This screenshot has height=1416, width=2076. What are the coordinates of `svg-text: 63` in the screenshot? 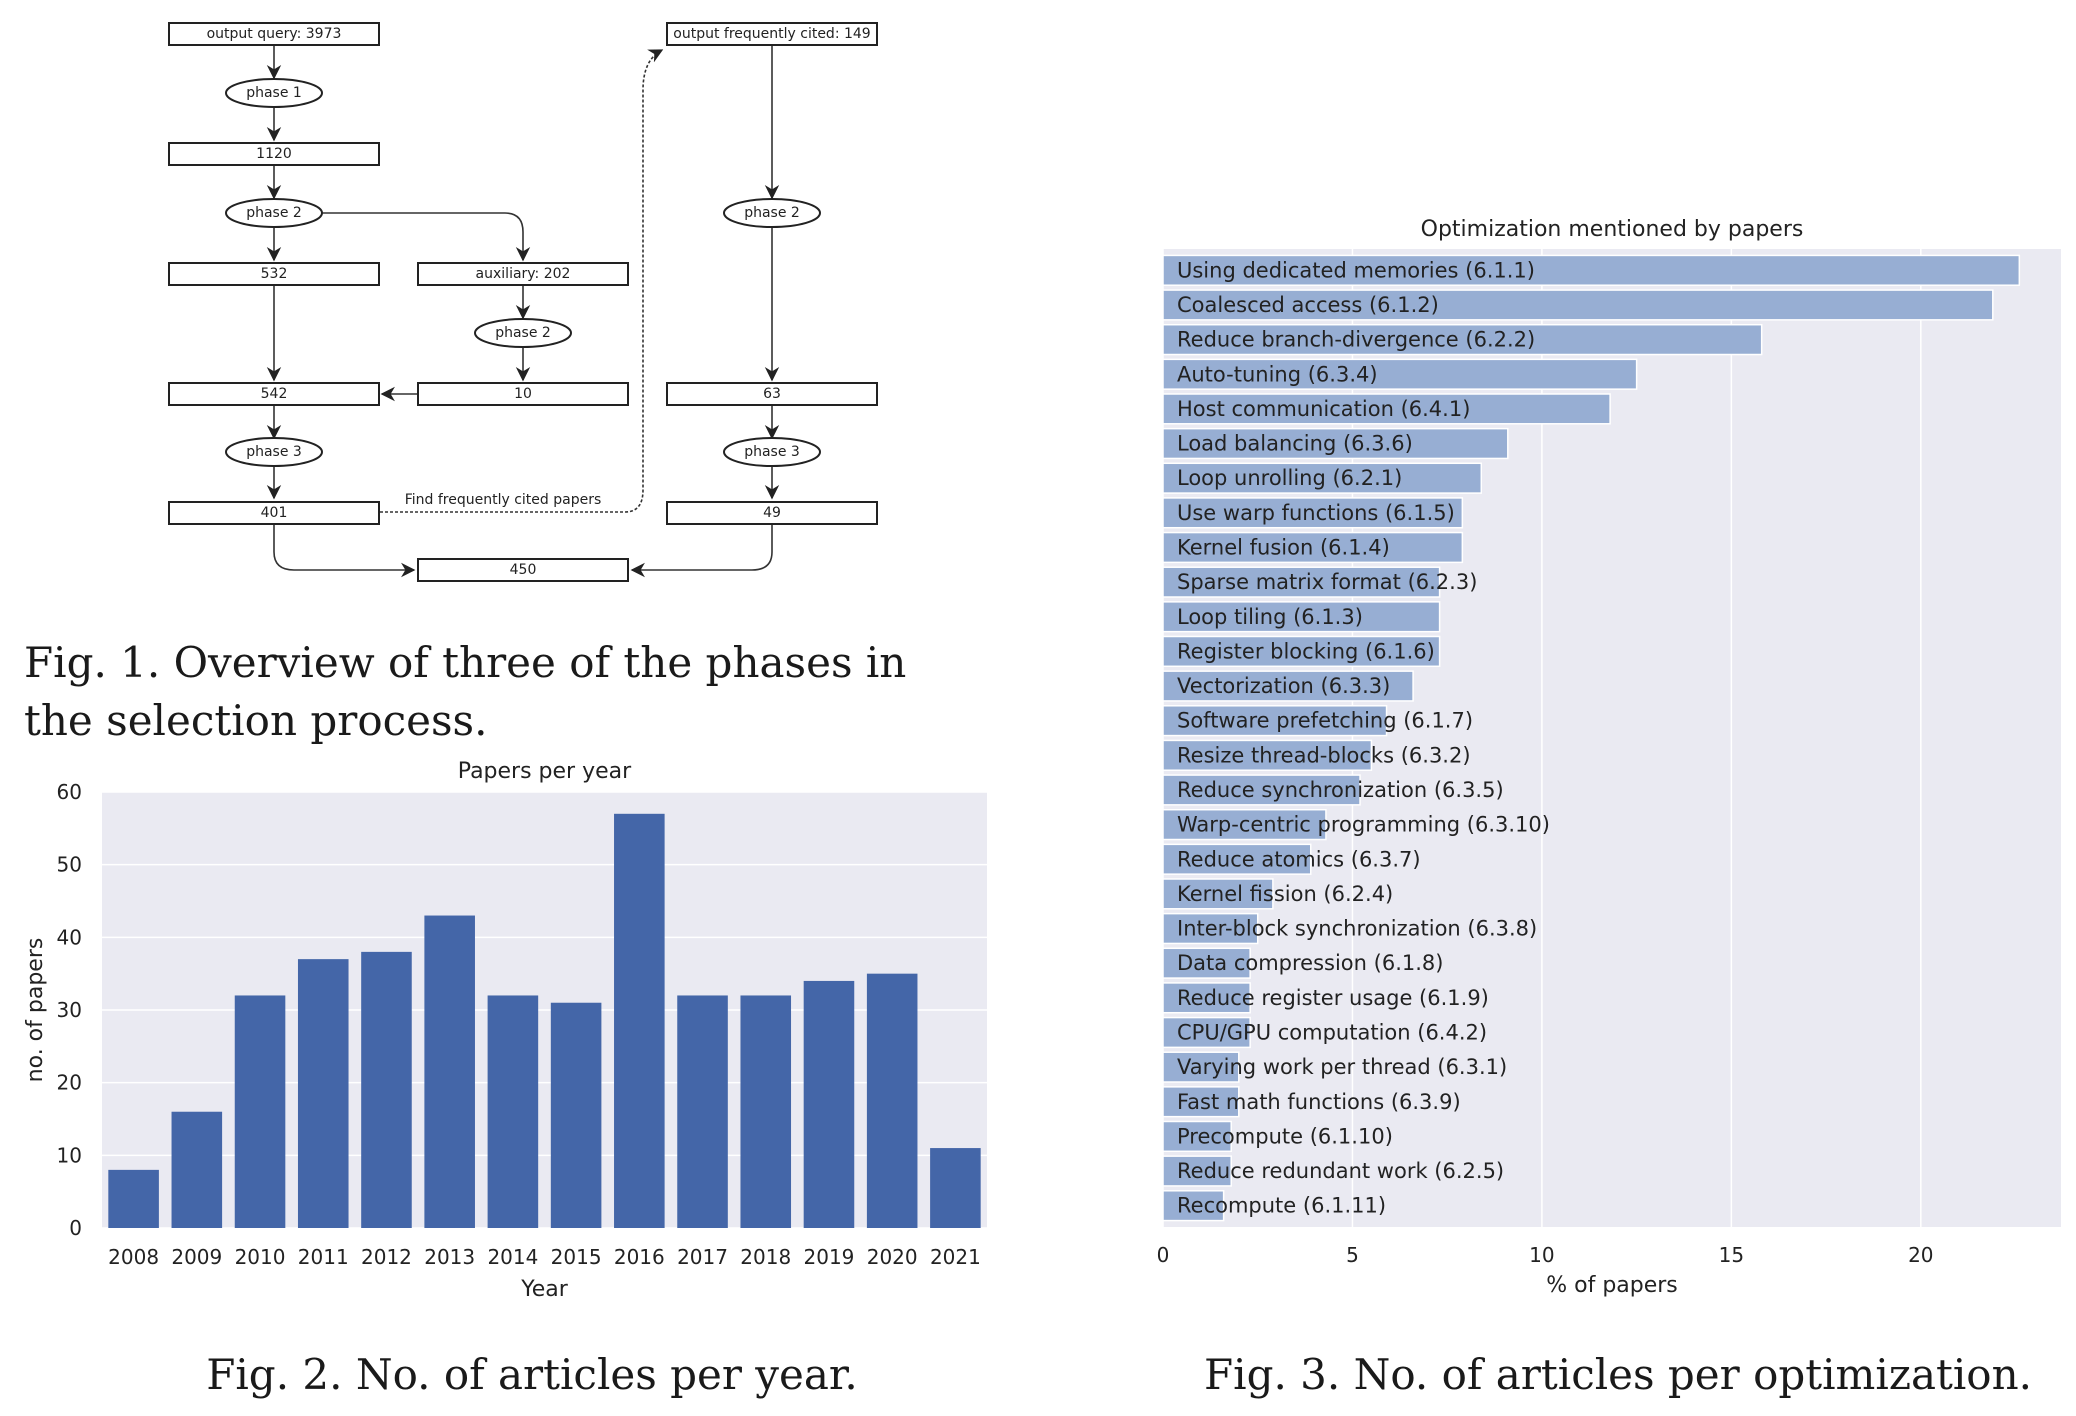 It's located at (772, 394).